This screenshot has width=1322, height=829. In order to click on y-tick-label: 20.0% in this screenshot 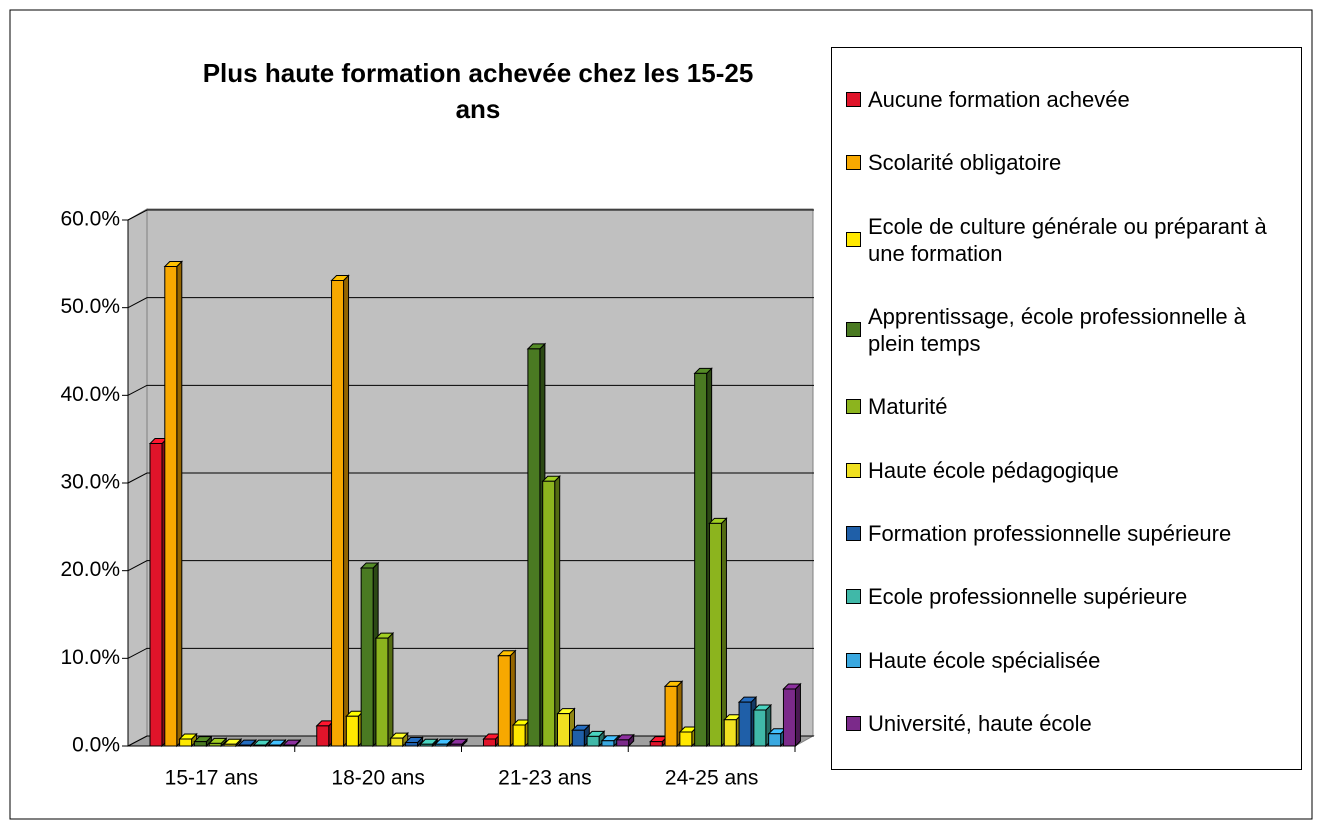, I will do `click(90, 569)`.